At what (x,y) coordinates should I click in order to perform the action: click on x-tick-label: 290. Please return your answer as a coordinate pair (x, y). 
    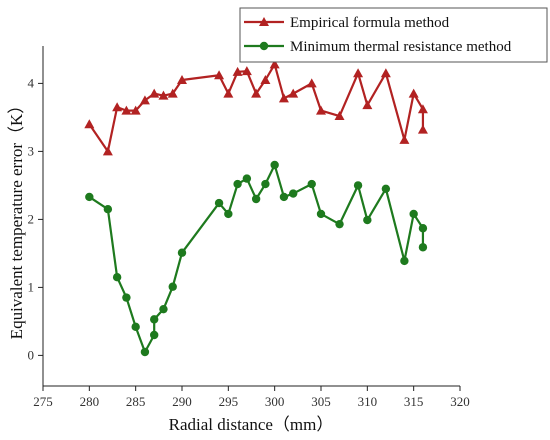
    Looking at the image, I should click on (182, 401).